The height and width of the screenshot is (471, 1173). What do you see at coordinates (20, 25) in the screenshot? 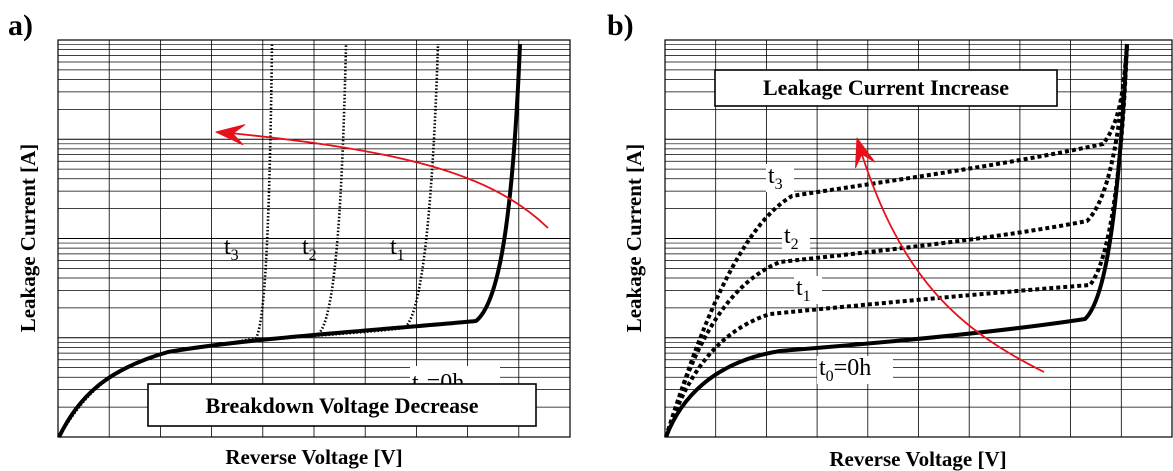
I see `panel-a-label: a)` at bounding box center [20, 25].